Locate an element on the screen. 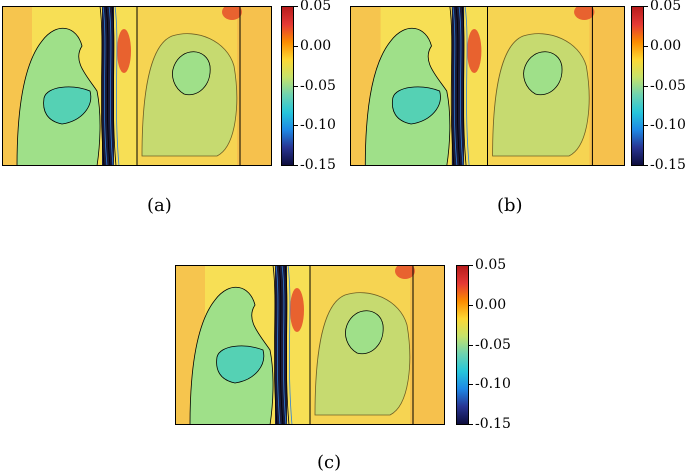  contour-map-b is located at coordinates (487, 86).